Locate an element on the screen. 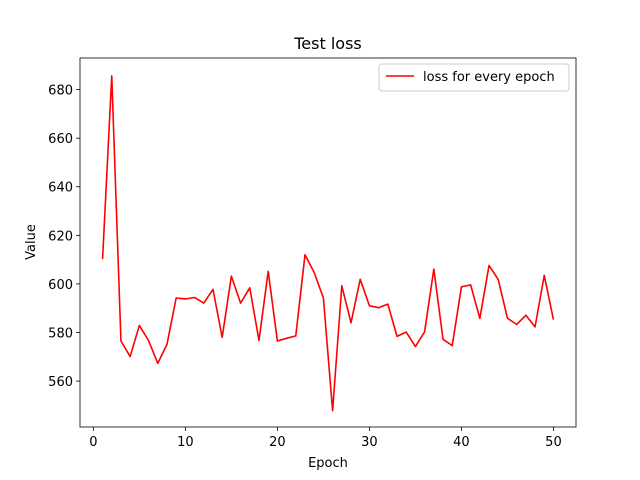 The image size is (640, 480). x-tick-label: 40 is located at coordinates (461, 442).